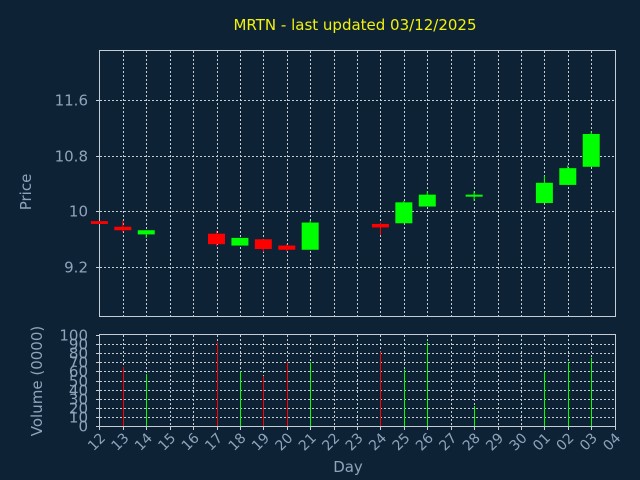 Image resolution: width=640 pixels, height=480 pixels. What do you see at coordinates (97, 442) in the screenshot?
I see `x-tick-label: 12` at bounding box center [97, 442].